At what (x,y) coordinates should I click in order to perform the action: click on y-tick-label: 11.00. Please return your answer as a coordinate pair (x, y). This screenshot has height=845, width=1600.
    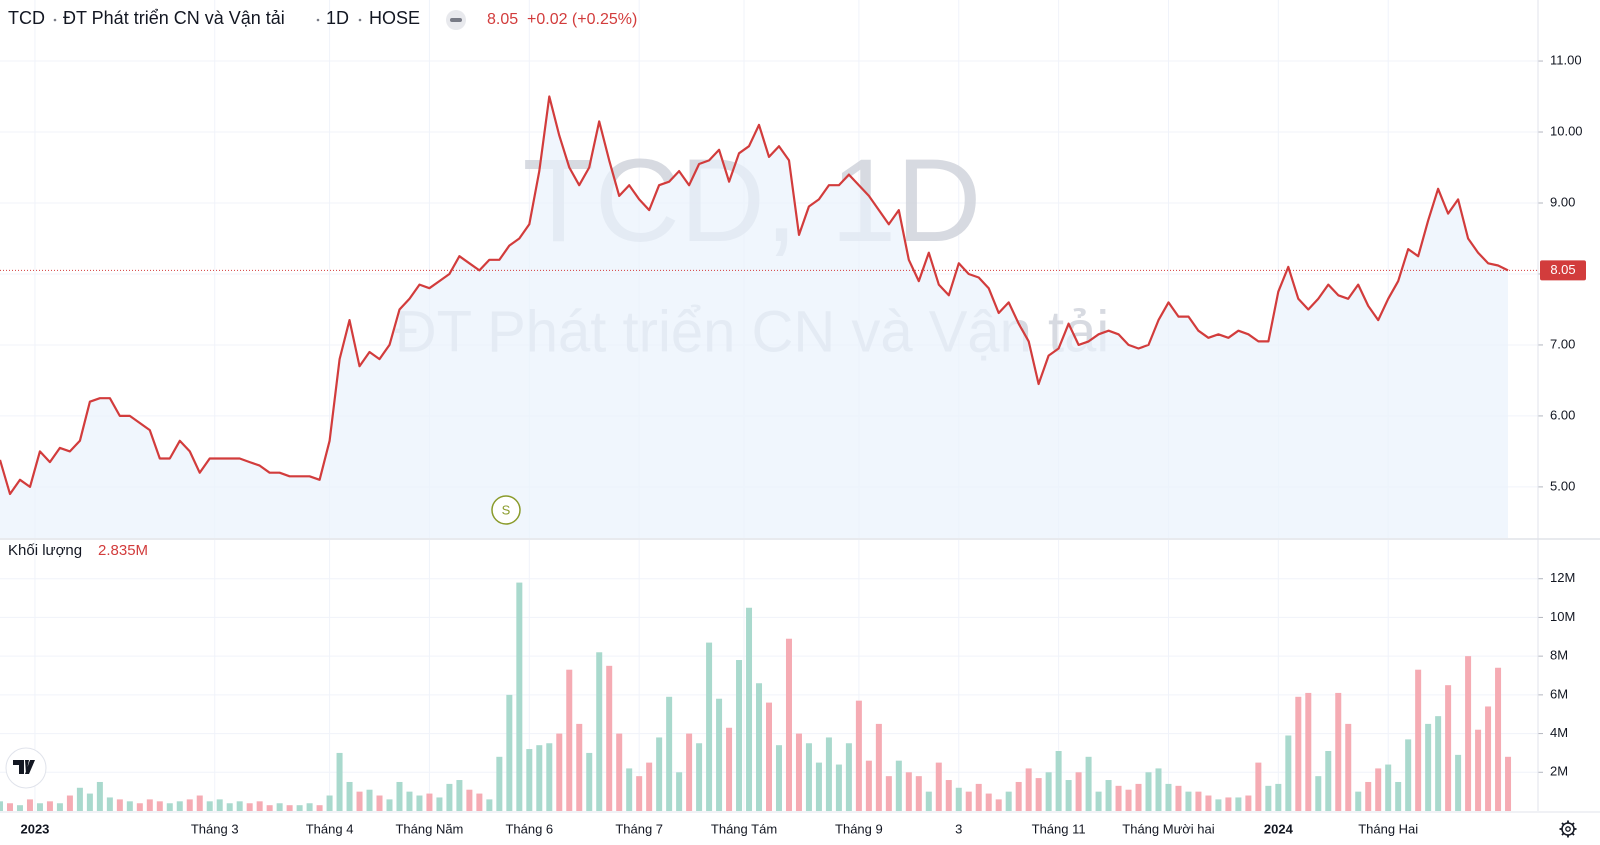
    Looking at the image, I should click on (1566, 59).